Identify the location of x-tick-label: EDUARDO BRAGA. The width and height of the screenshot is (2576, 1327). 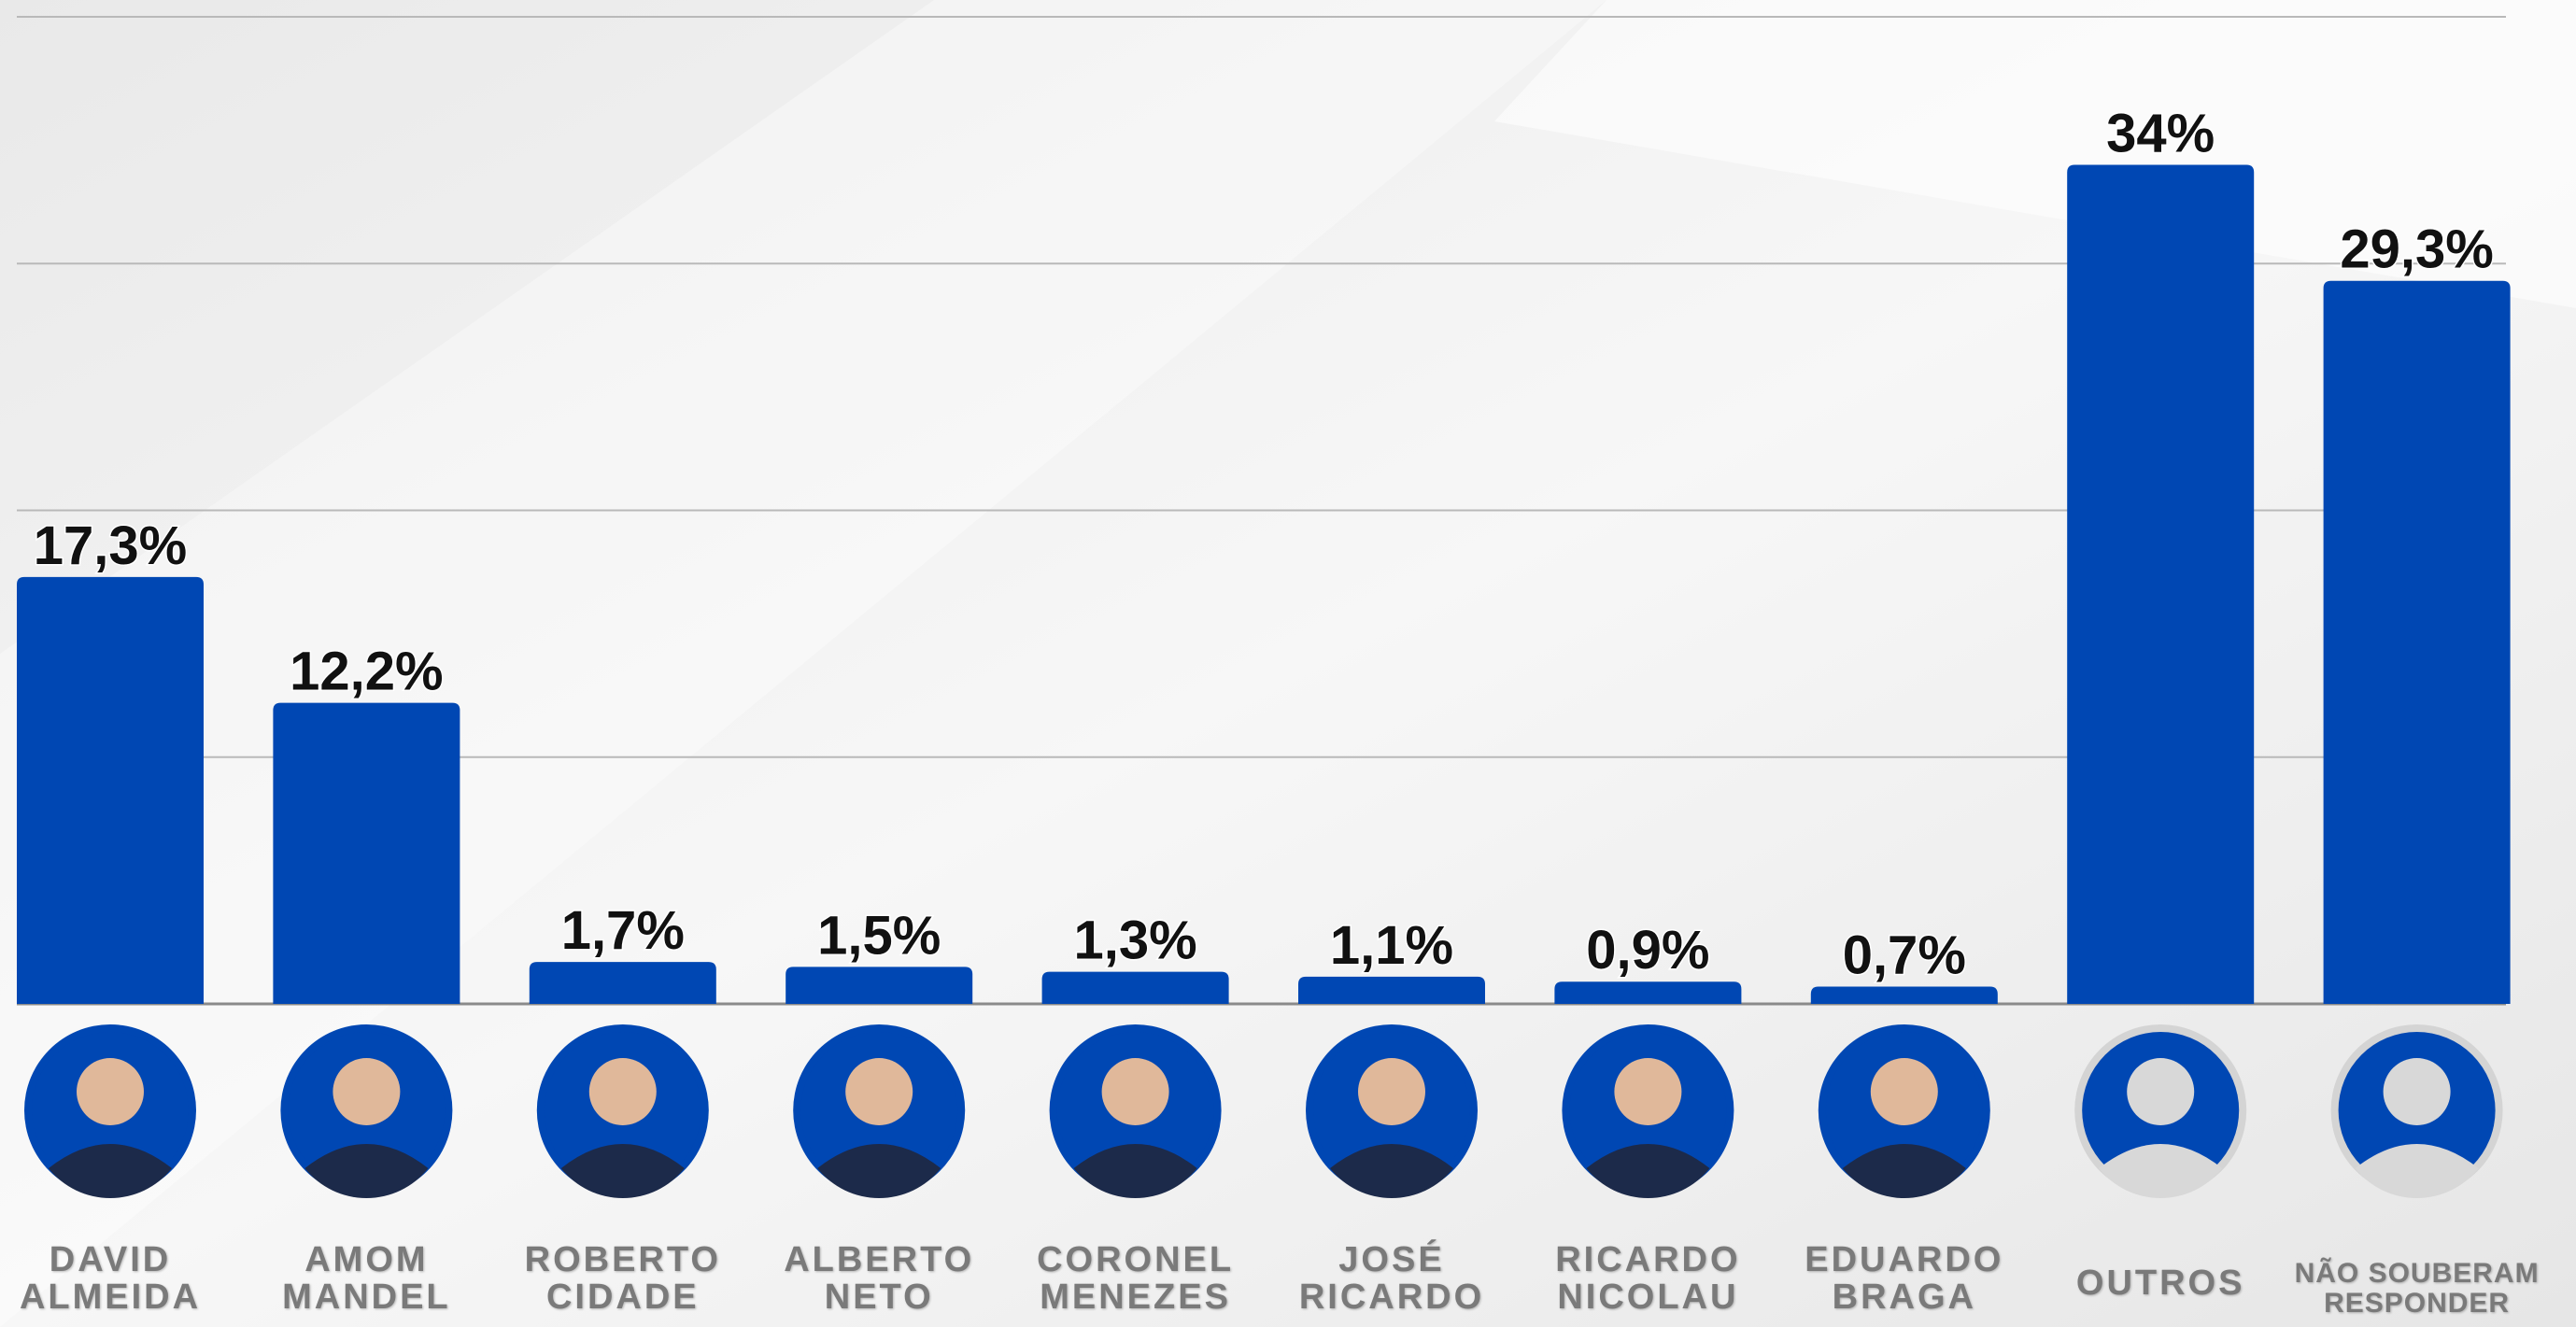
(1904, 1278).